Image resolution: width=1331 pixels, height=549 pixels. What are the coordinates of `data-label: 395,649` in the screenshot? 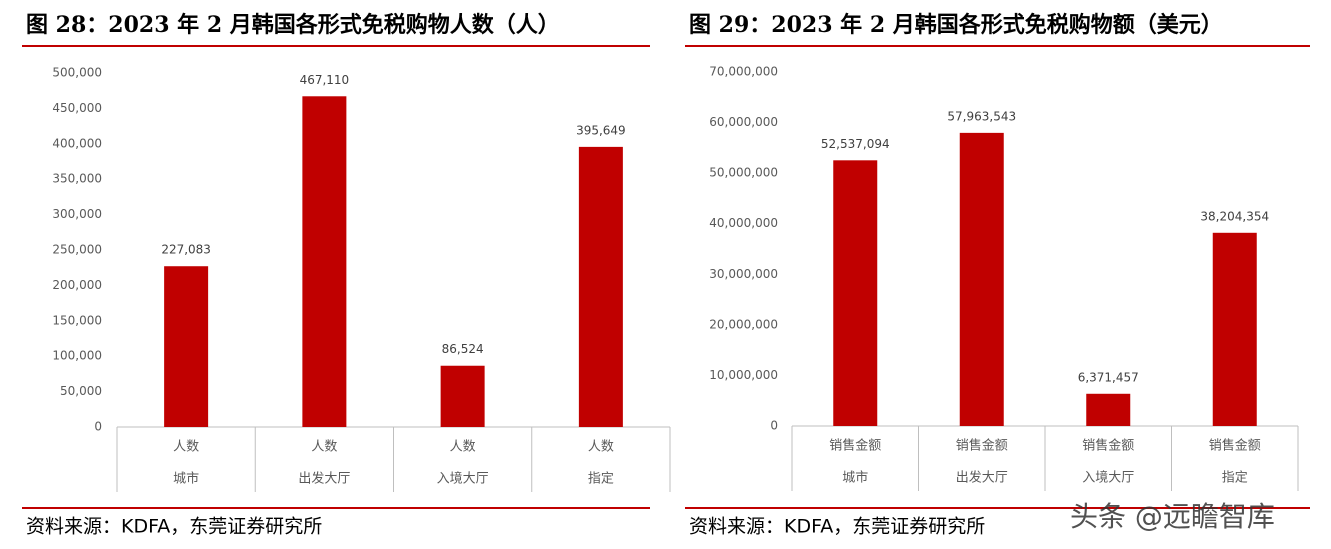 It's located at (601, 130).